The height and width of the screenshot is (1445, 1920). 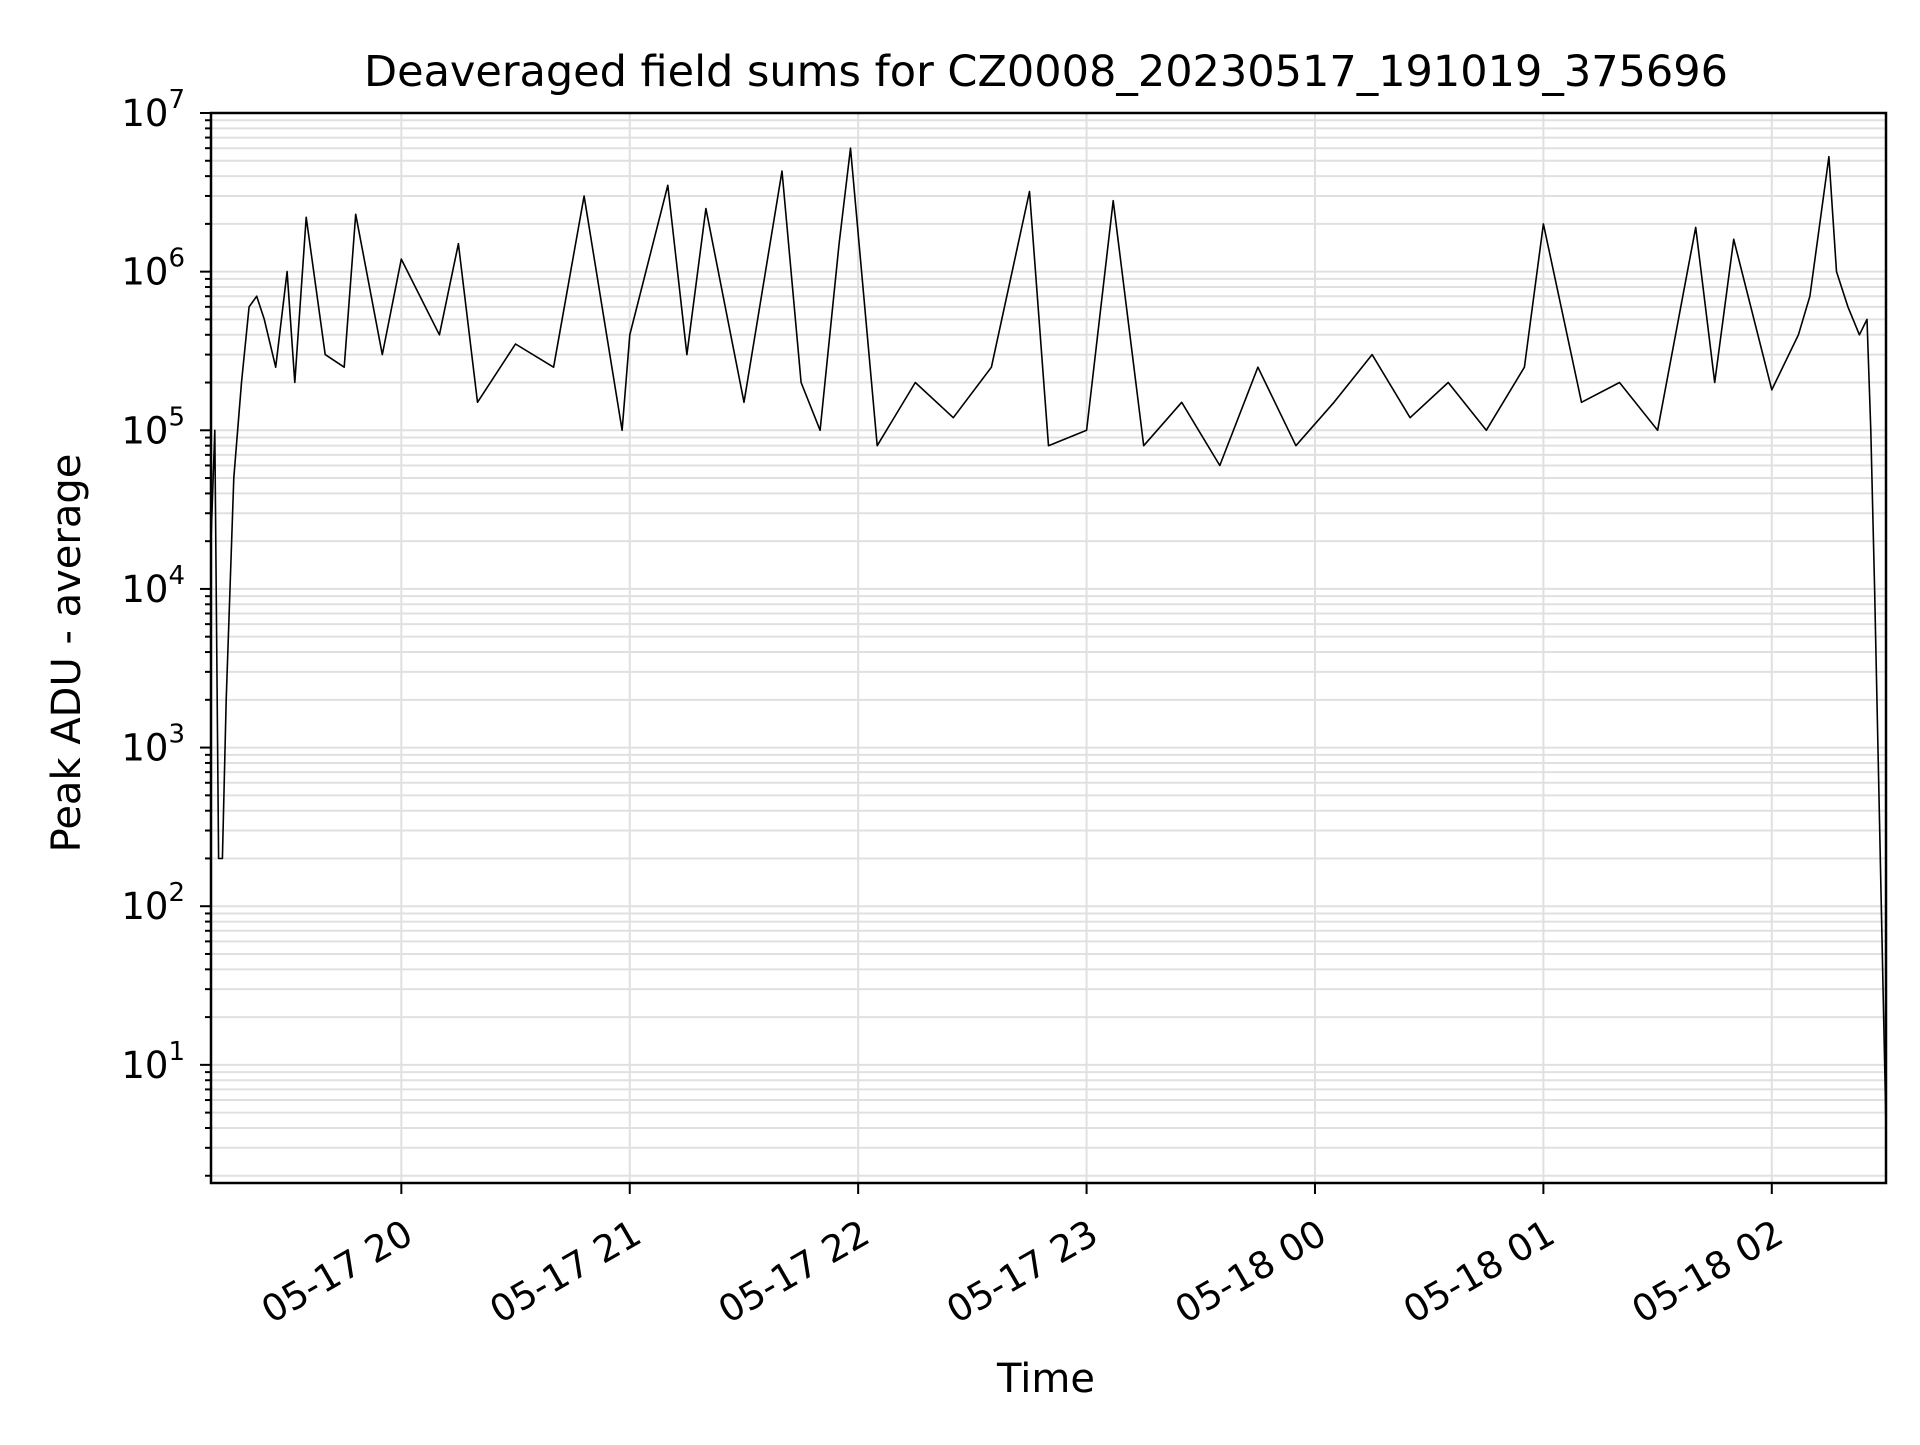 What do you see at coordinates (67, 653) in the screenshot?
I see `y-axis-label: Peak ADU - average` at bounding box center [67, 653].